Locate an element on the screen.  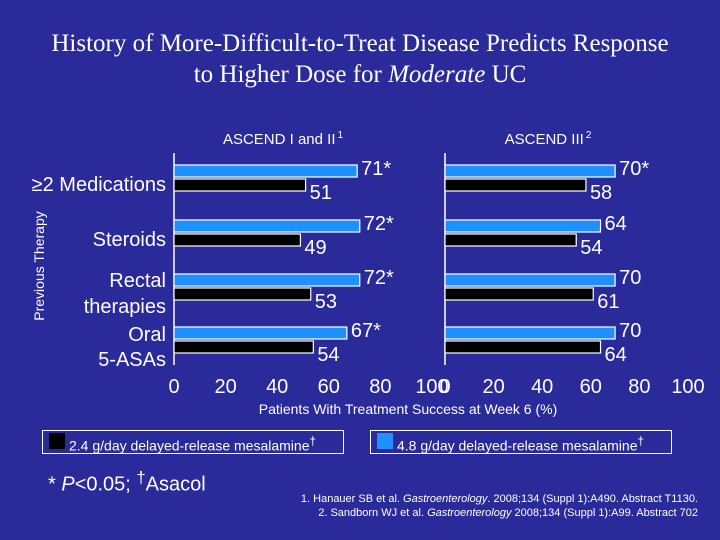
footnote-star: * is located at coordinates (55, 484).